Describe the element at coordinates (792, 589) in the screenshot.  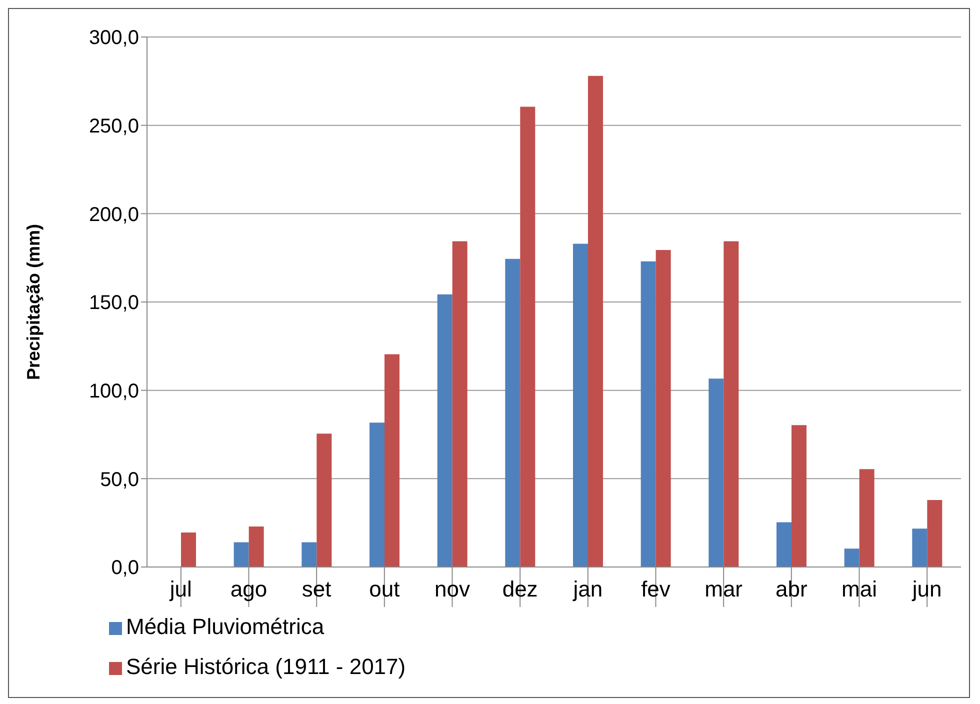
I see `x-tick-label: abr` at that location.